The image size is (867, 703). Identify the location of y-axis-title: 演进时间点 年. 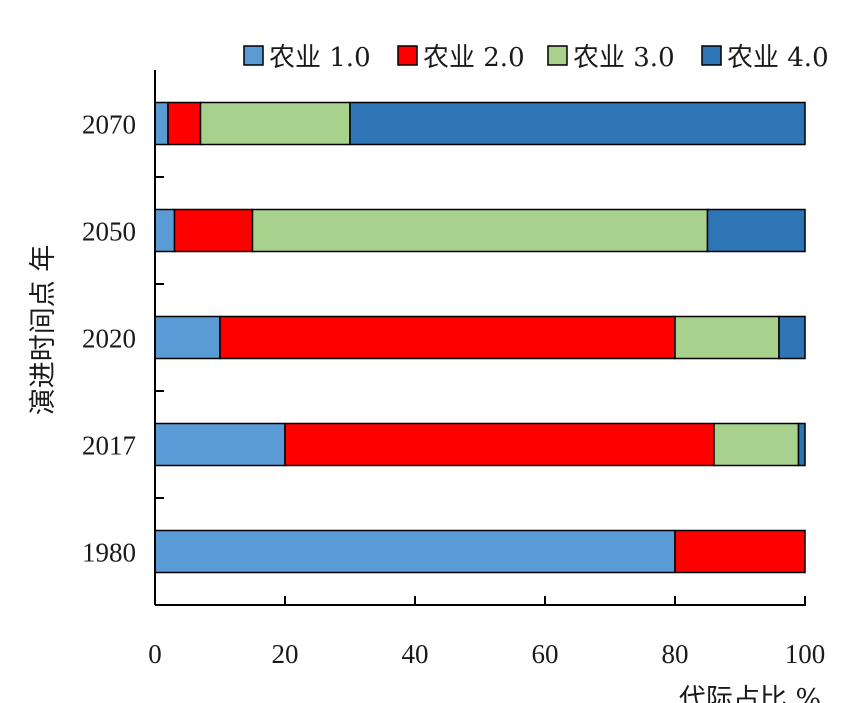
(43, 330).